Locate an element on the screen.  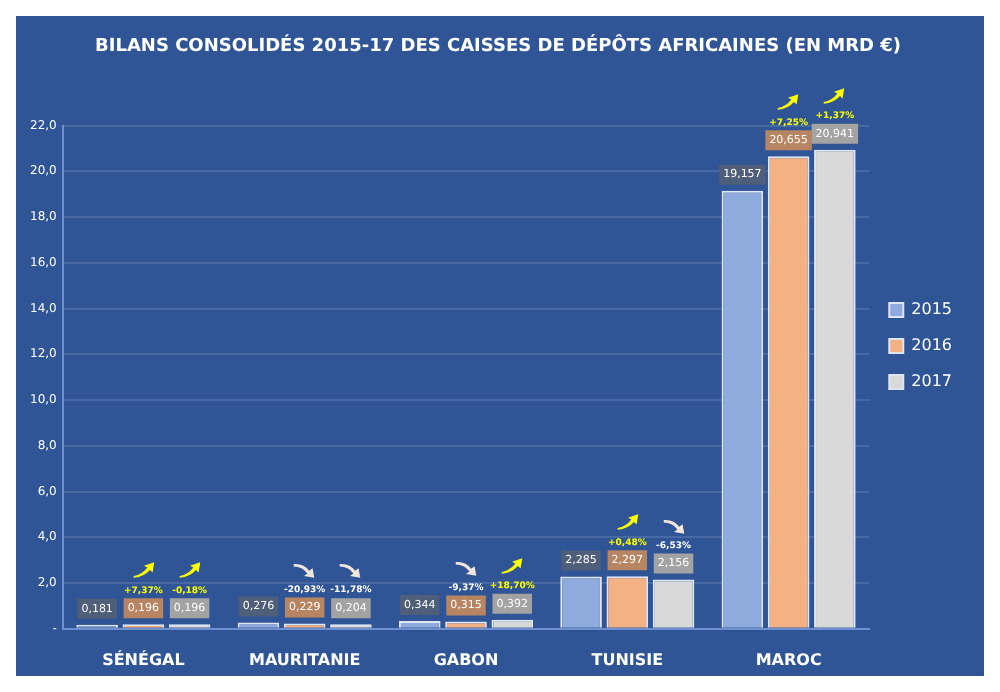
x-tick-label: SÉNÉGAL is located at coordinates (143, 658).